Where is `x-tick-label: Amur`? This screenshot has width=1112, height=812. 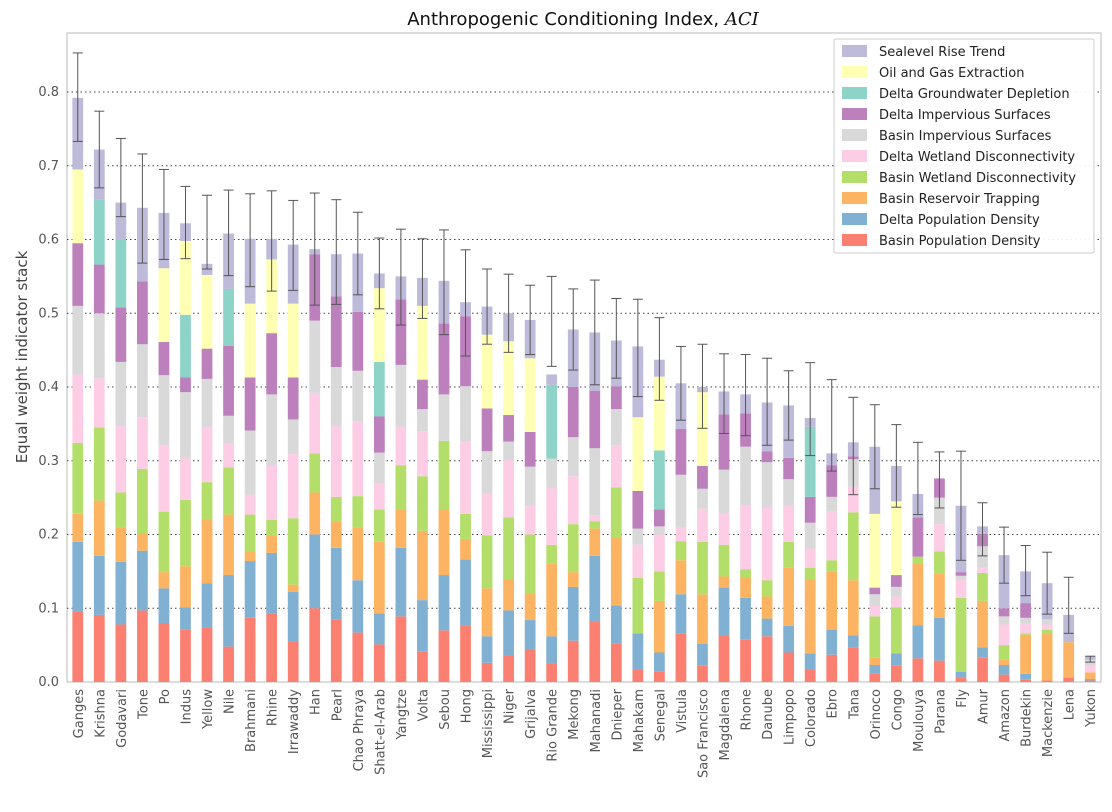 x-tick-label: Amur is located at coordinates (984, 706).